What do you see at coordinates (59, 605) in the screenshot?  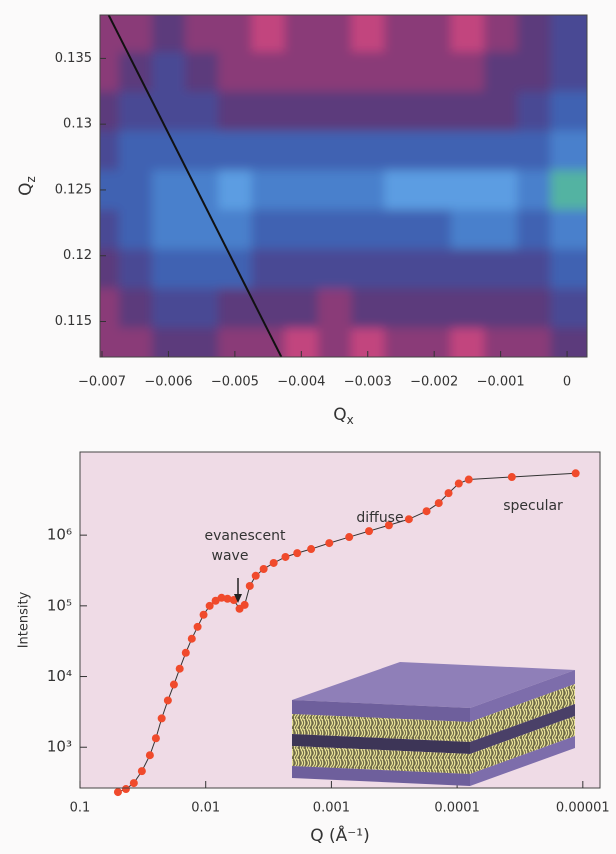 I see `y-tick-label: 10⁵` at bounding box center [59, 605].